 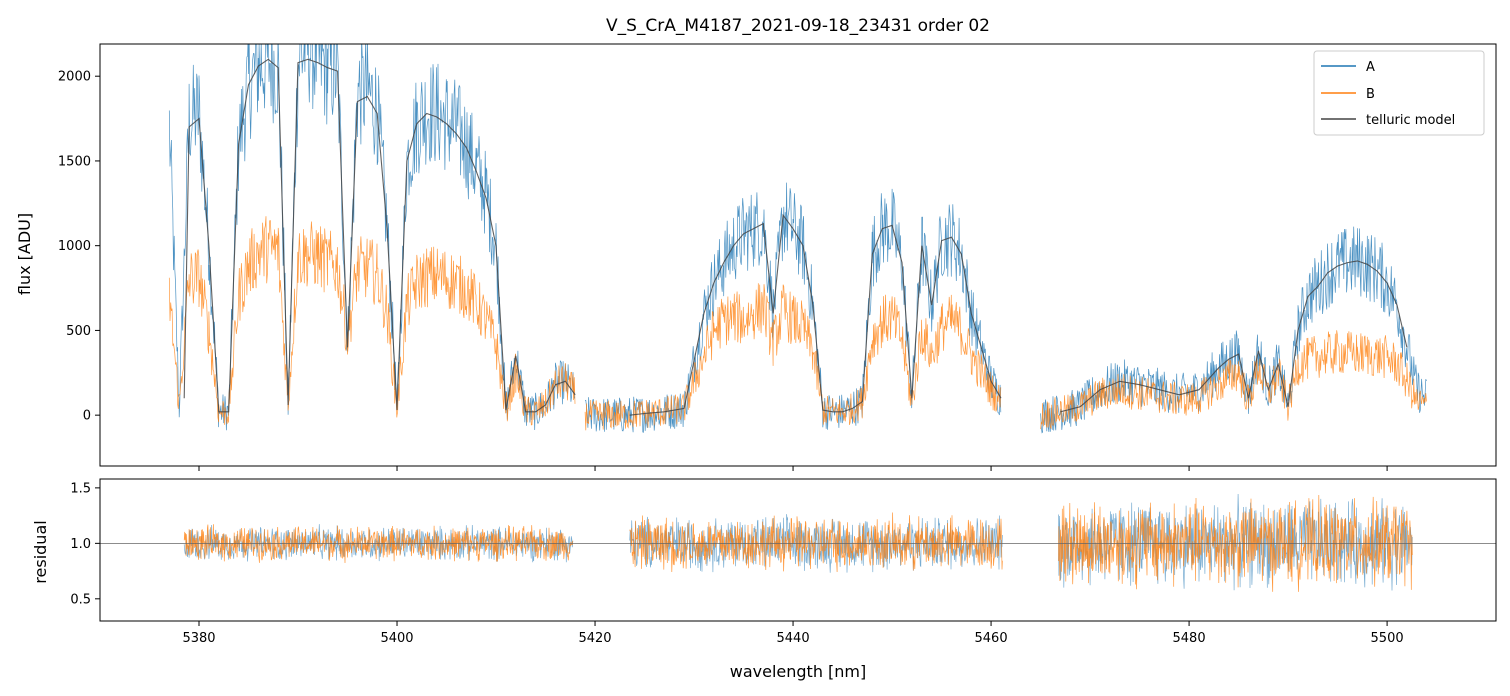 I want to click on residual-axis-label: residual, so click(x=40, y=551).